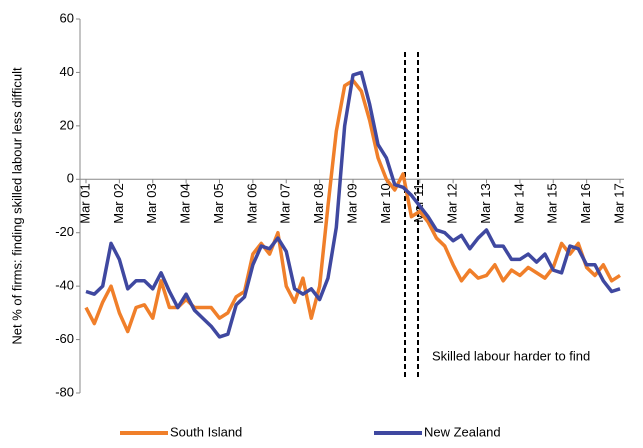 The image size is (643, 448). Describe the element at coordinates (251, 203) in the screenshot. I see `x-tick-label: Mar 06` at that location.